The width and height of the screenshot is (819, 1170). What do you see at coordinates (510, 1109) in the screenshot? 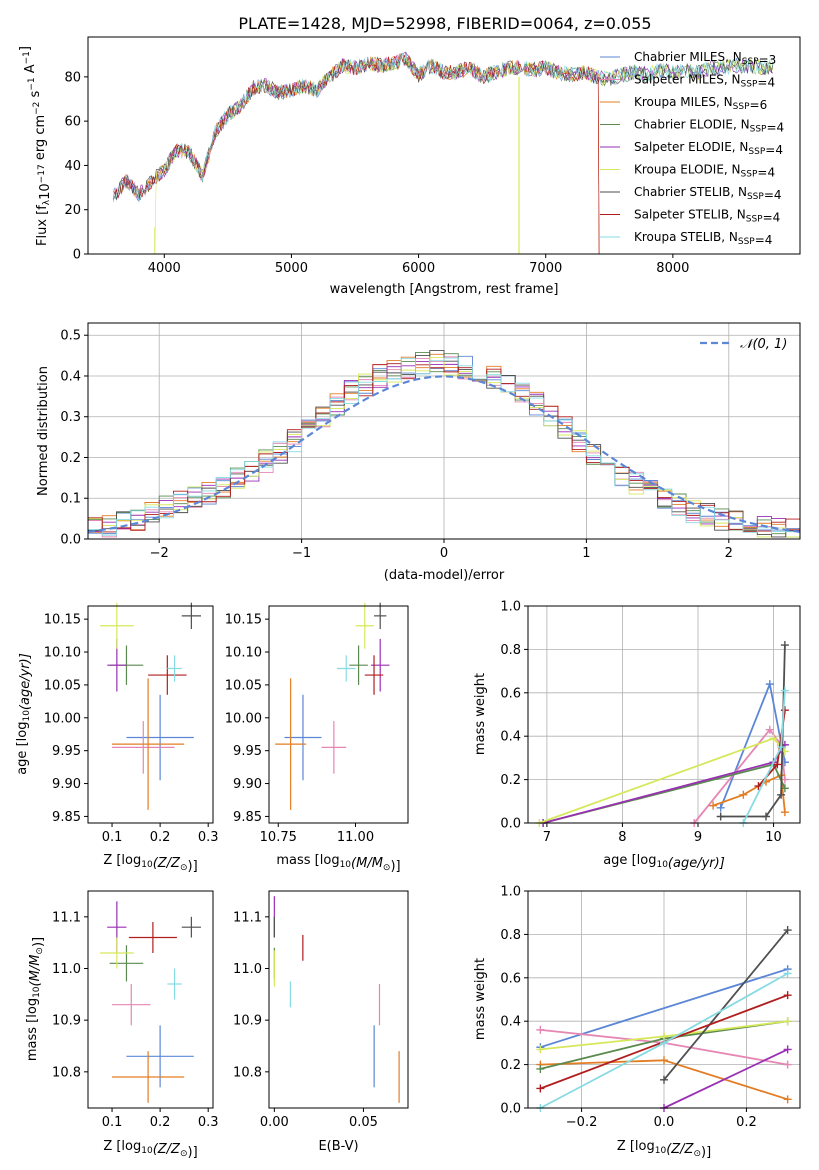
I see `y-tick-label: 0.0` at bounding box center [510, 1109].